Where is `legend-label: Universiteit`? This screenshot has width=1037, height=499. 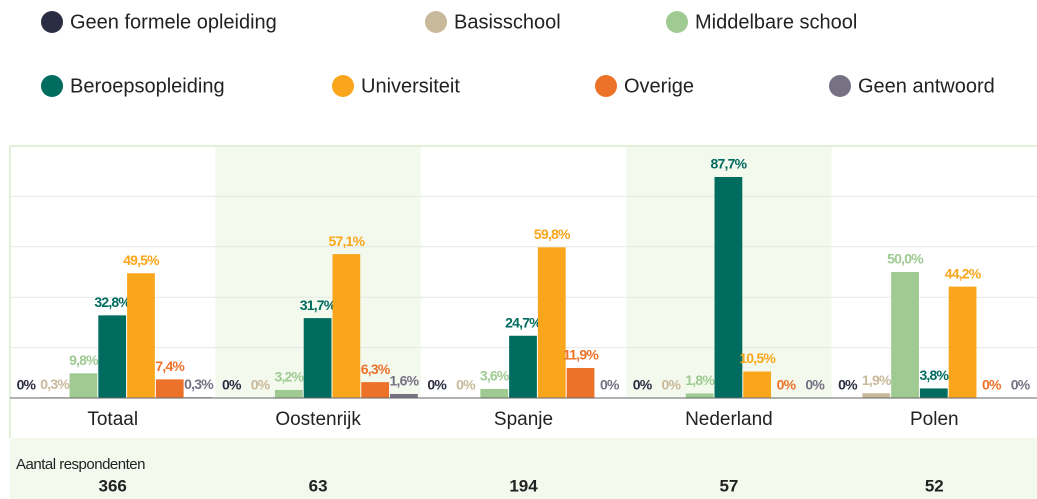
legend-label: Universiteit is located at coordinates (410, 86).